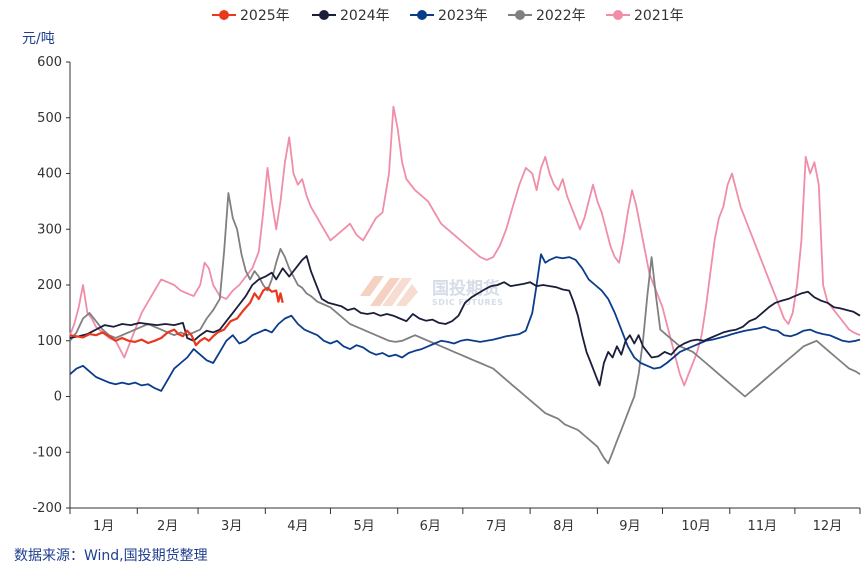 The width and height of the screenshot is (868, 571). What do you see at coordinates (696, 526) in the screenshot?
I see `x-tick-label: 10月` at bounding box center [696, 526].